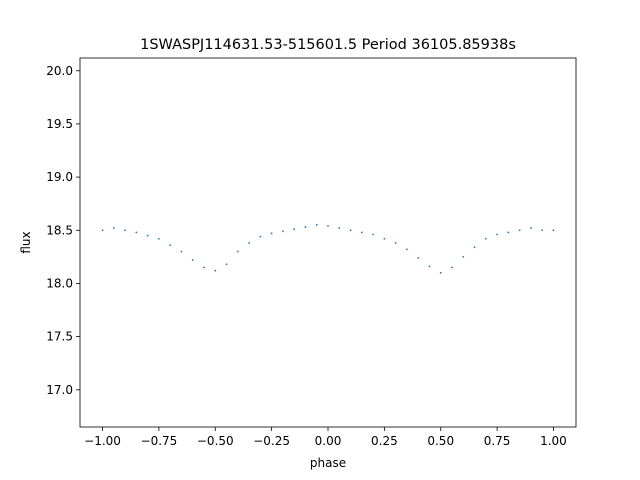 This screenshot has width=640, height=480. What do you see at coordinates (328, 441) in the screenshot?
I see `x-tick-label: 0.00` at bounding box center [328, 441].